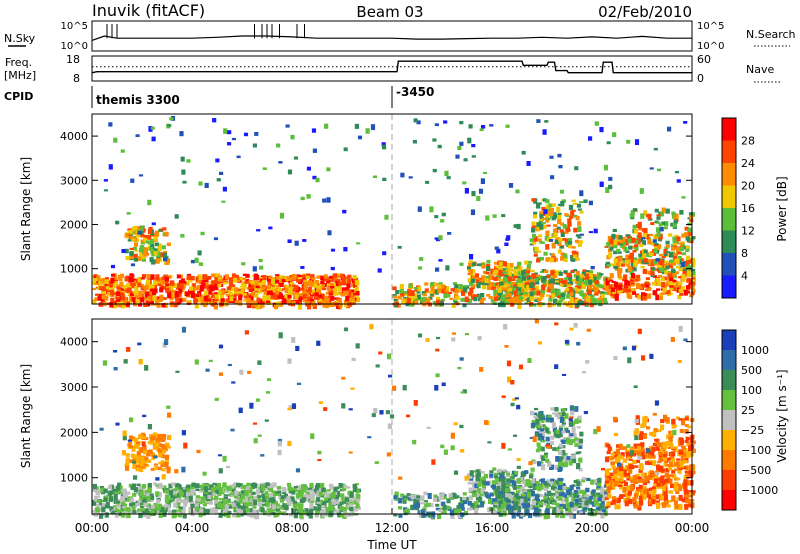 This screenshot has width=800, height=554. I want to click on cpid-label: CPID, so click(18, 96).